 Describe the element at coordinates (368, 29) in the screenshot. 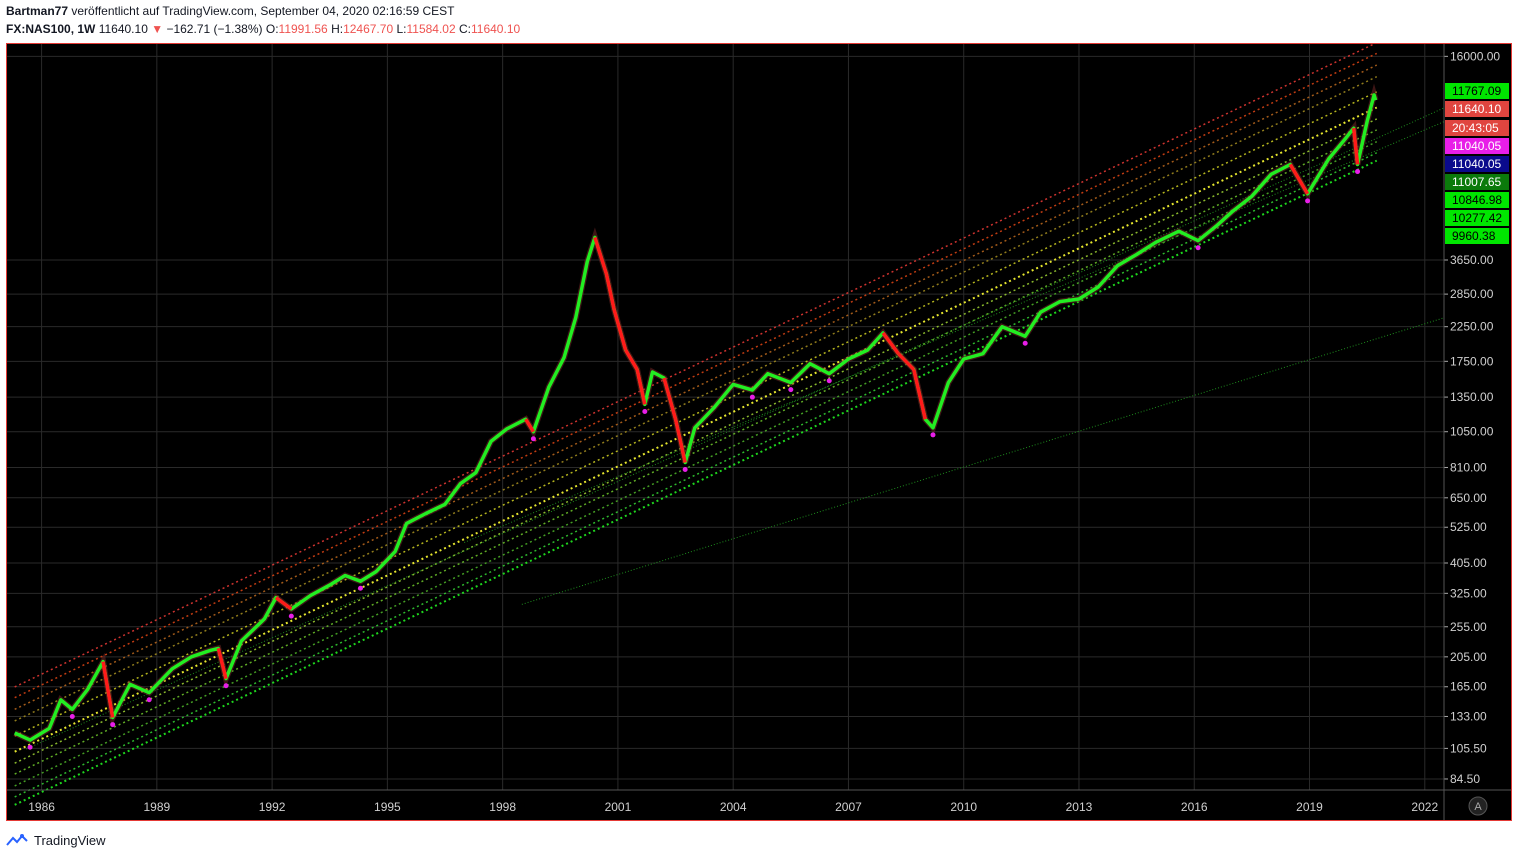

I see `high-value: 12467.70` at that location.